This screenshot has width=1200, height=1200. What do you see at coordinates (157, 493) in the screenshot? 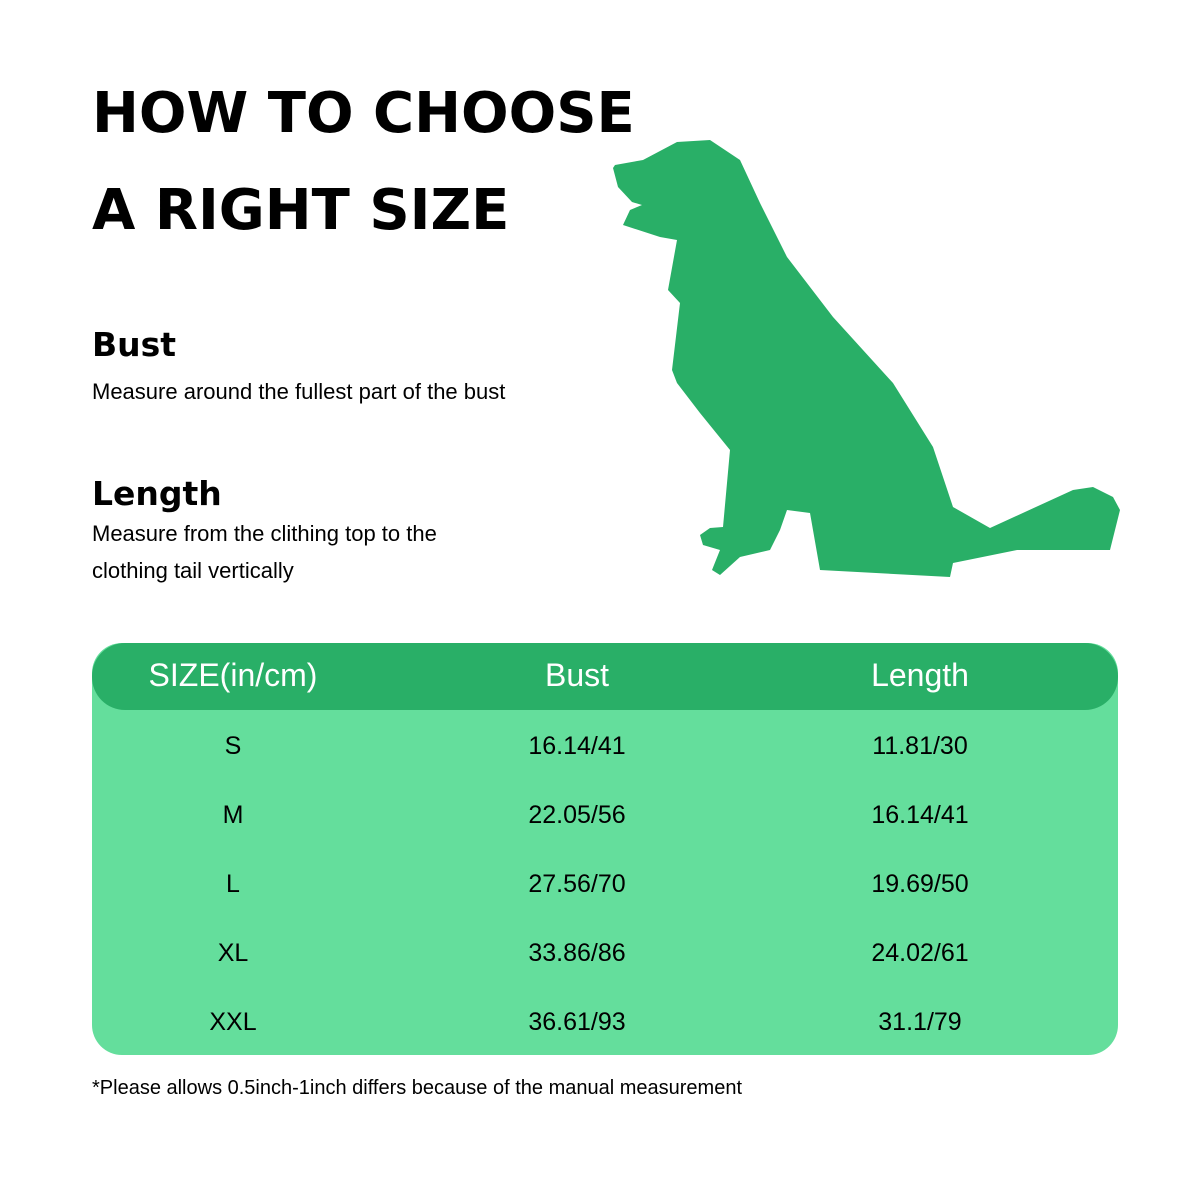
I see `length-heading: Length` at bounding box center [157, 493].